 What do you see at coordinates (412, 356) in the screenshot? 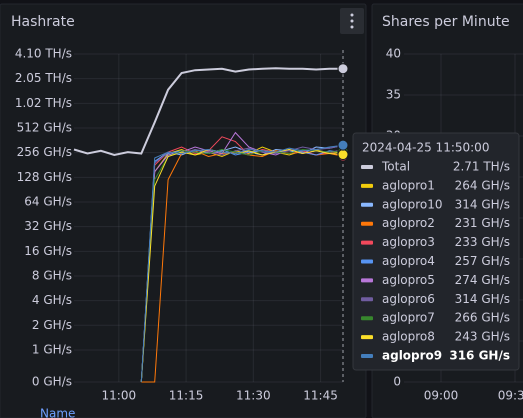
I see `legend-entry: aglopro9` at bounding box center [412, 356].